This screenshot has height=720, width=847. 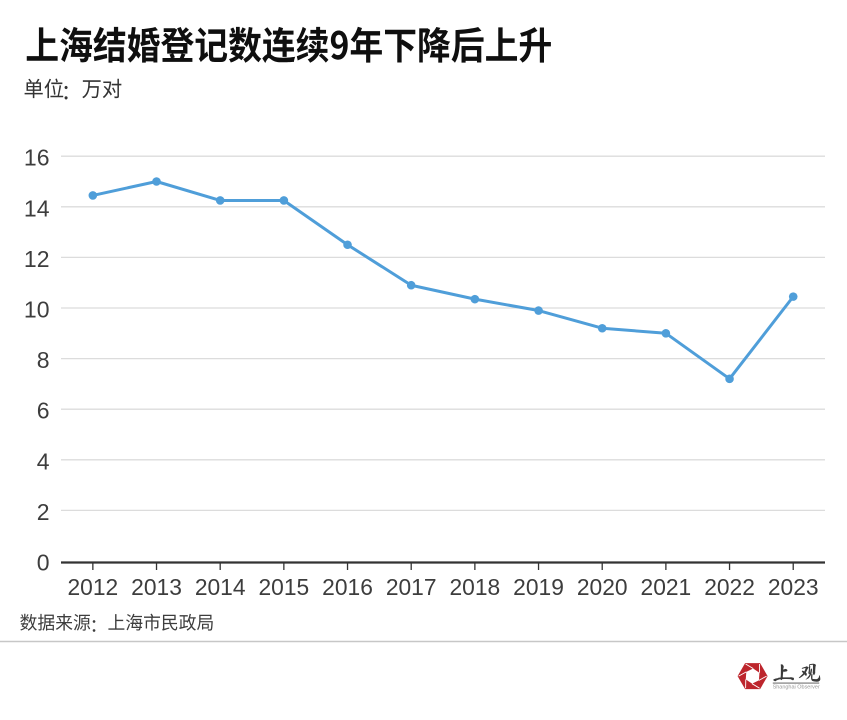 What do you see at coordinates (347, 587) in the screenshot?
I see `svg-text: 2016` at bounding box center [347, 587].